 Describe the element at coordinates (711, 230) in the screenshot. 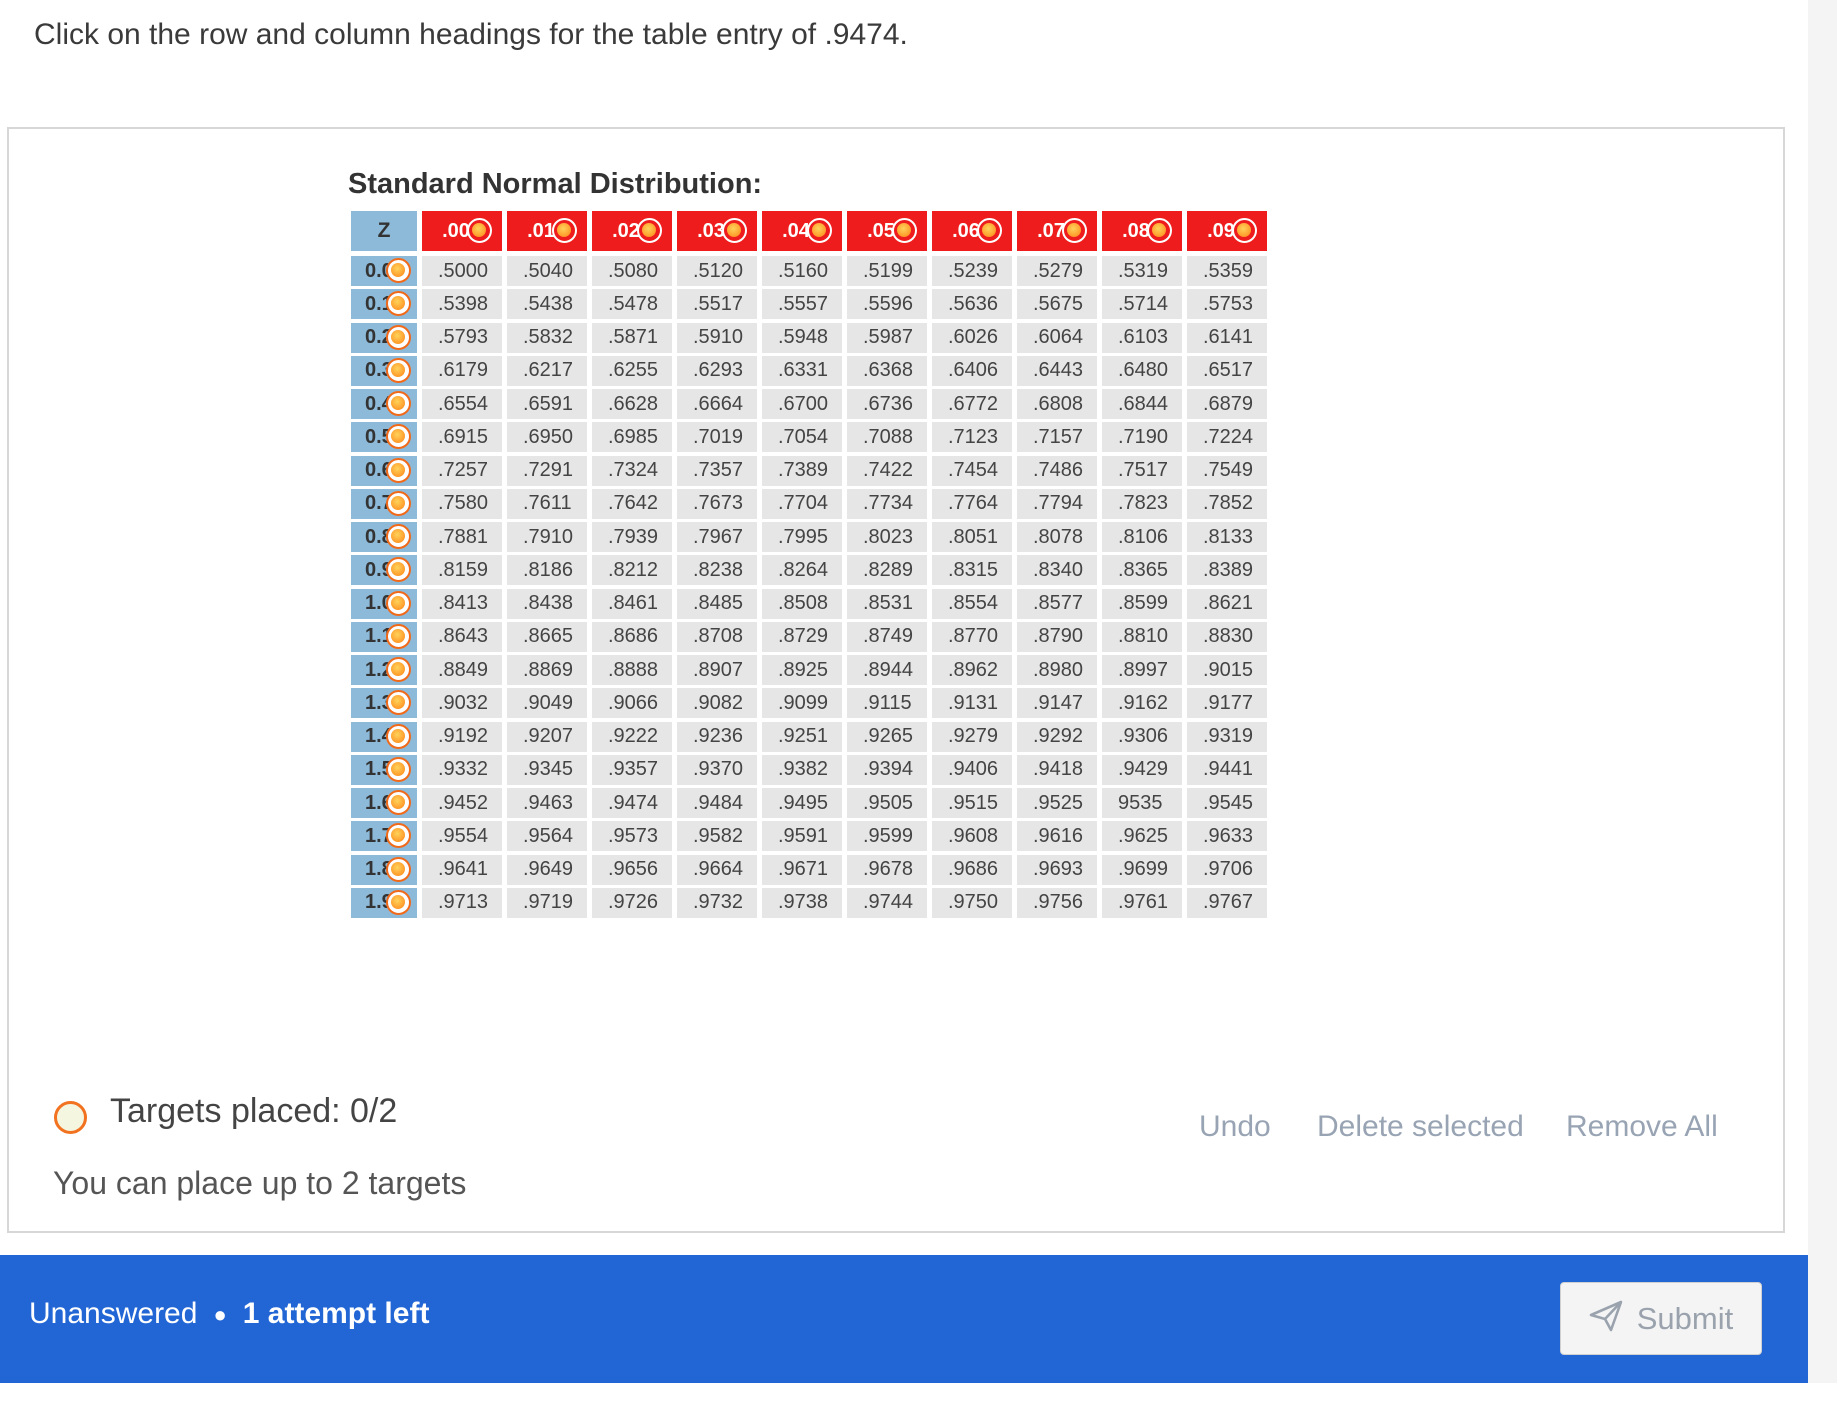

I see `column-header-label: .03` at that location.